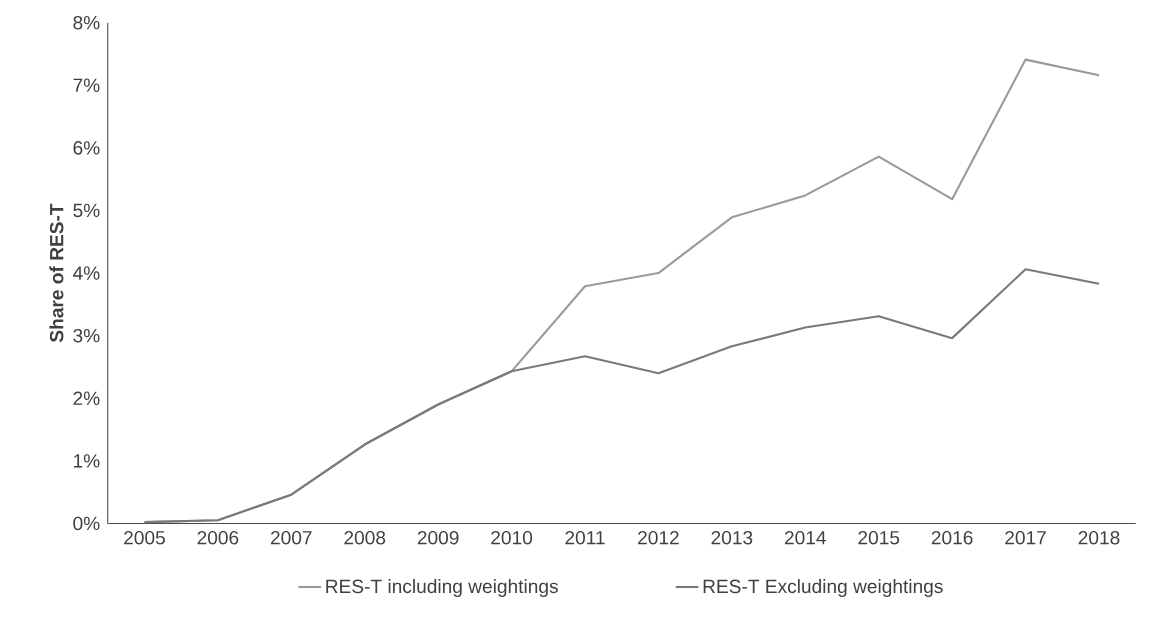 The height and width of the screenshot is (620, 1158). Describe the element at coordinates (86, 210) in the screenshot. I see `y-tick-label: 5%` at that location.